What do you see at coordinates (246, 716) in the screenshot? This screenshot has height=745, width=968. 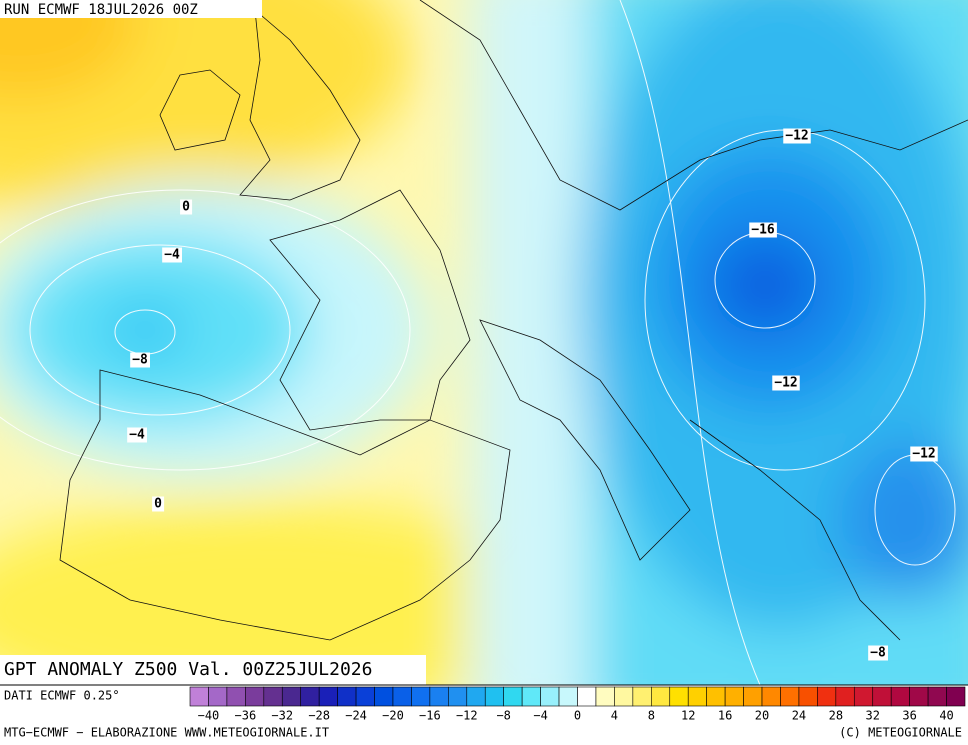 I see `colorbar-label: −36` at bounding box center [246, 716].